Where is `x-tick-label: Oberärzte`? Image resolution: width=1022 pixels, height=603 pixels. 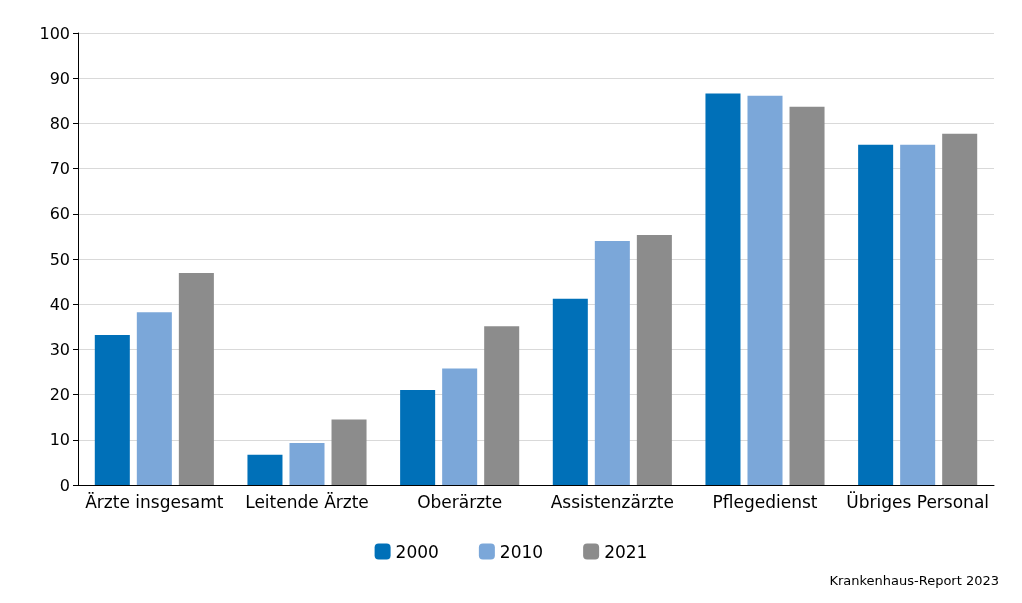
x-tick-label: Oberärzte is located at coordinates (460, 501).